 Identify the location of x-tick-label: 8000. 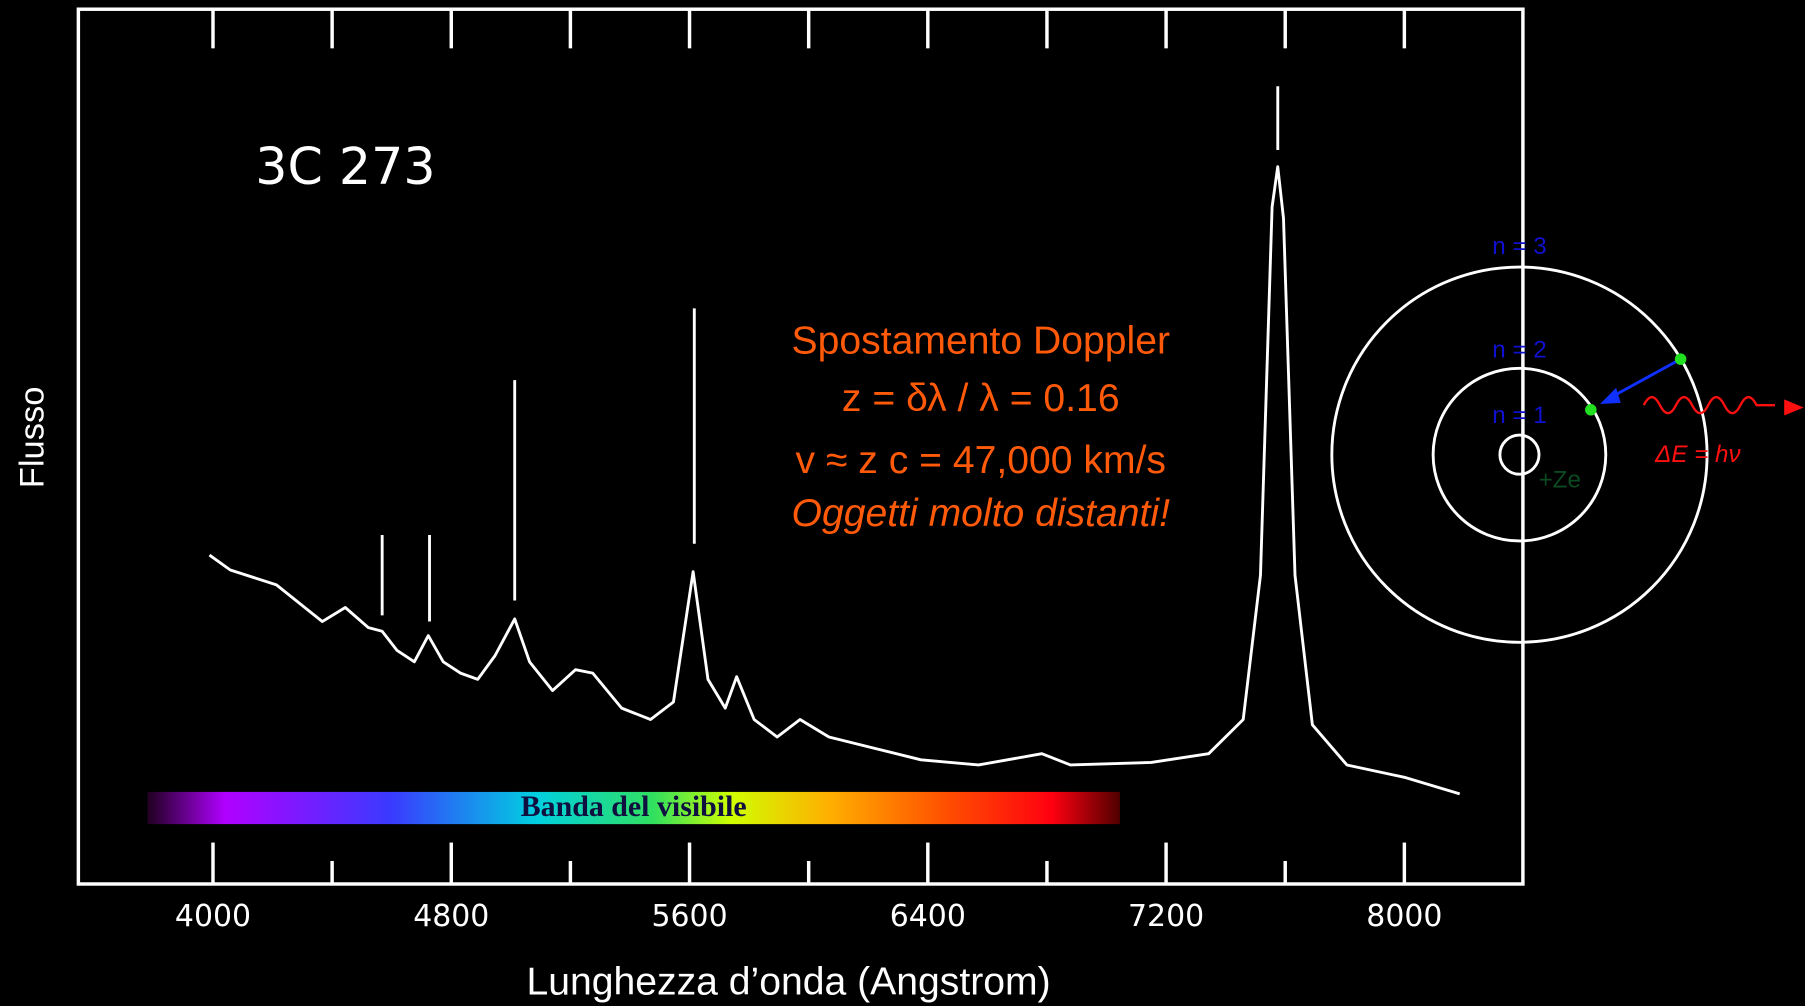
(1404, 916).